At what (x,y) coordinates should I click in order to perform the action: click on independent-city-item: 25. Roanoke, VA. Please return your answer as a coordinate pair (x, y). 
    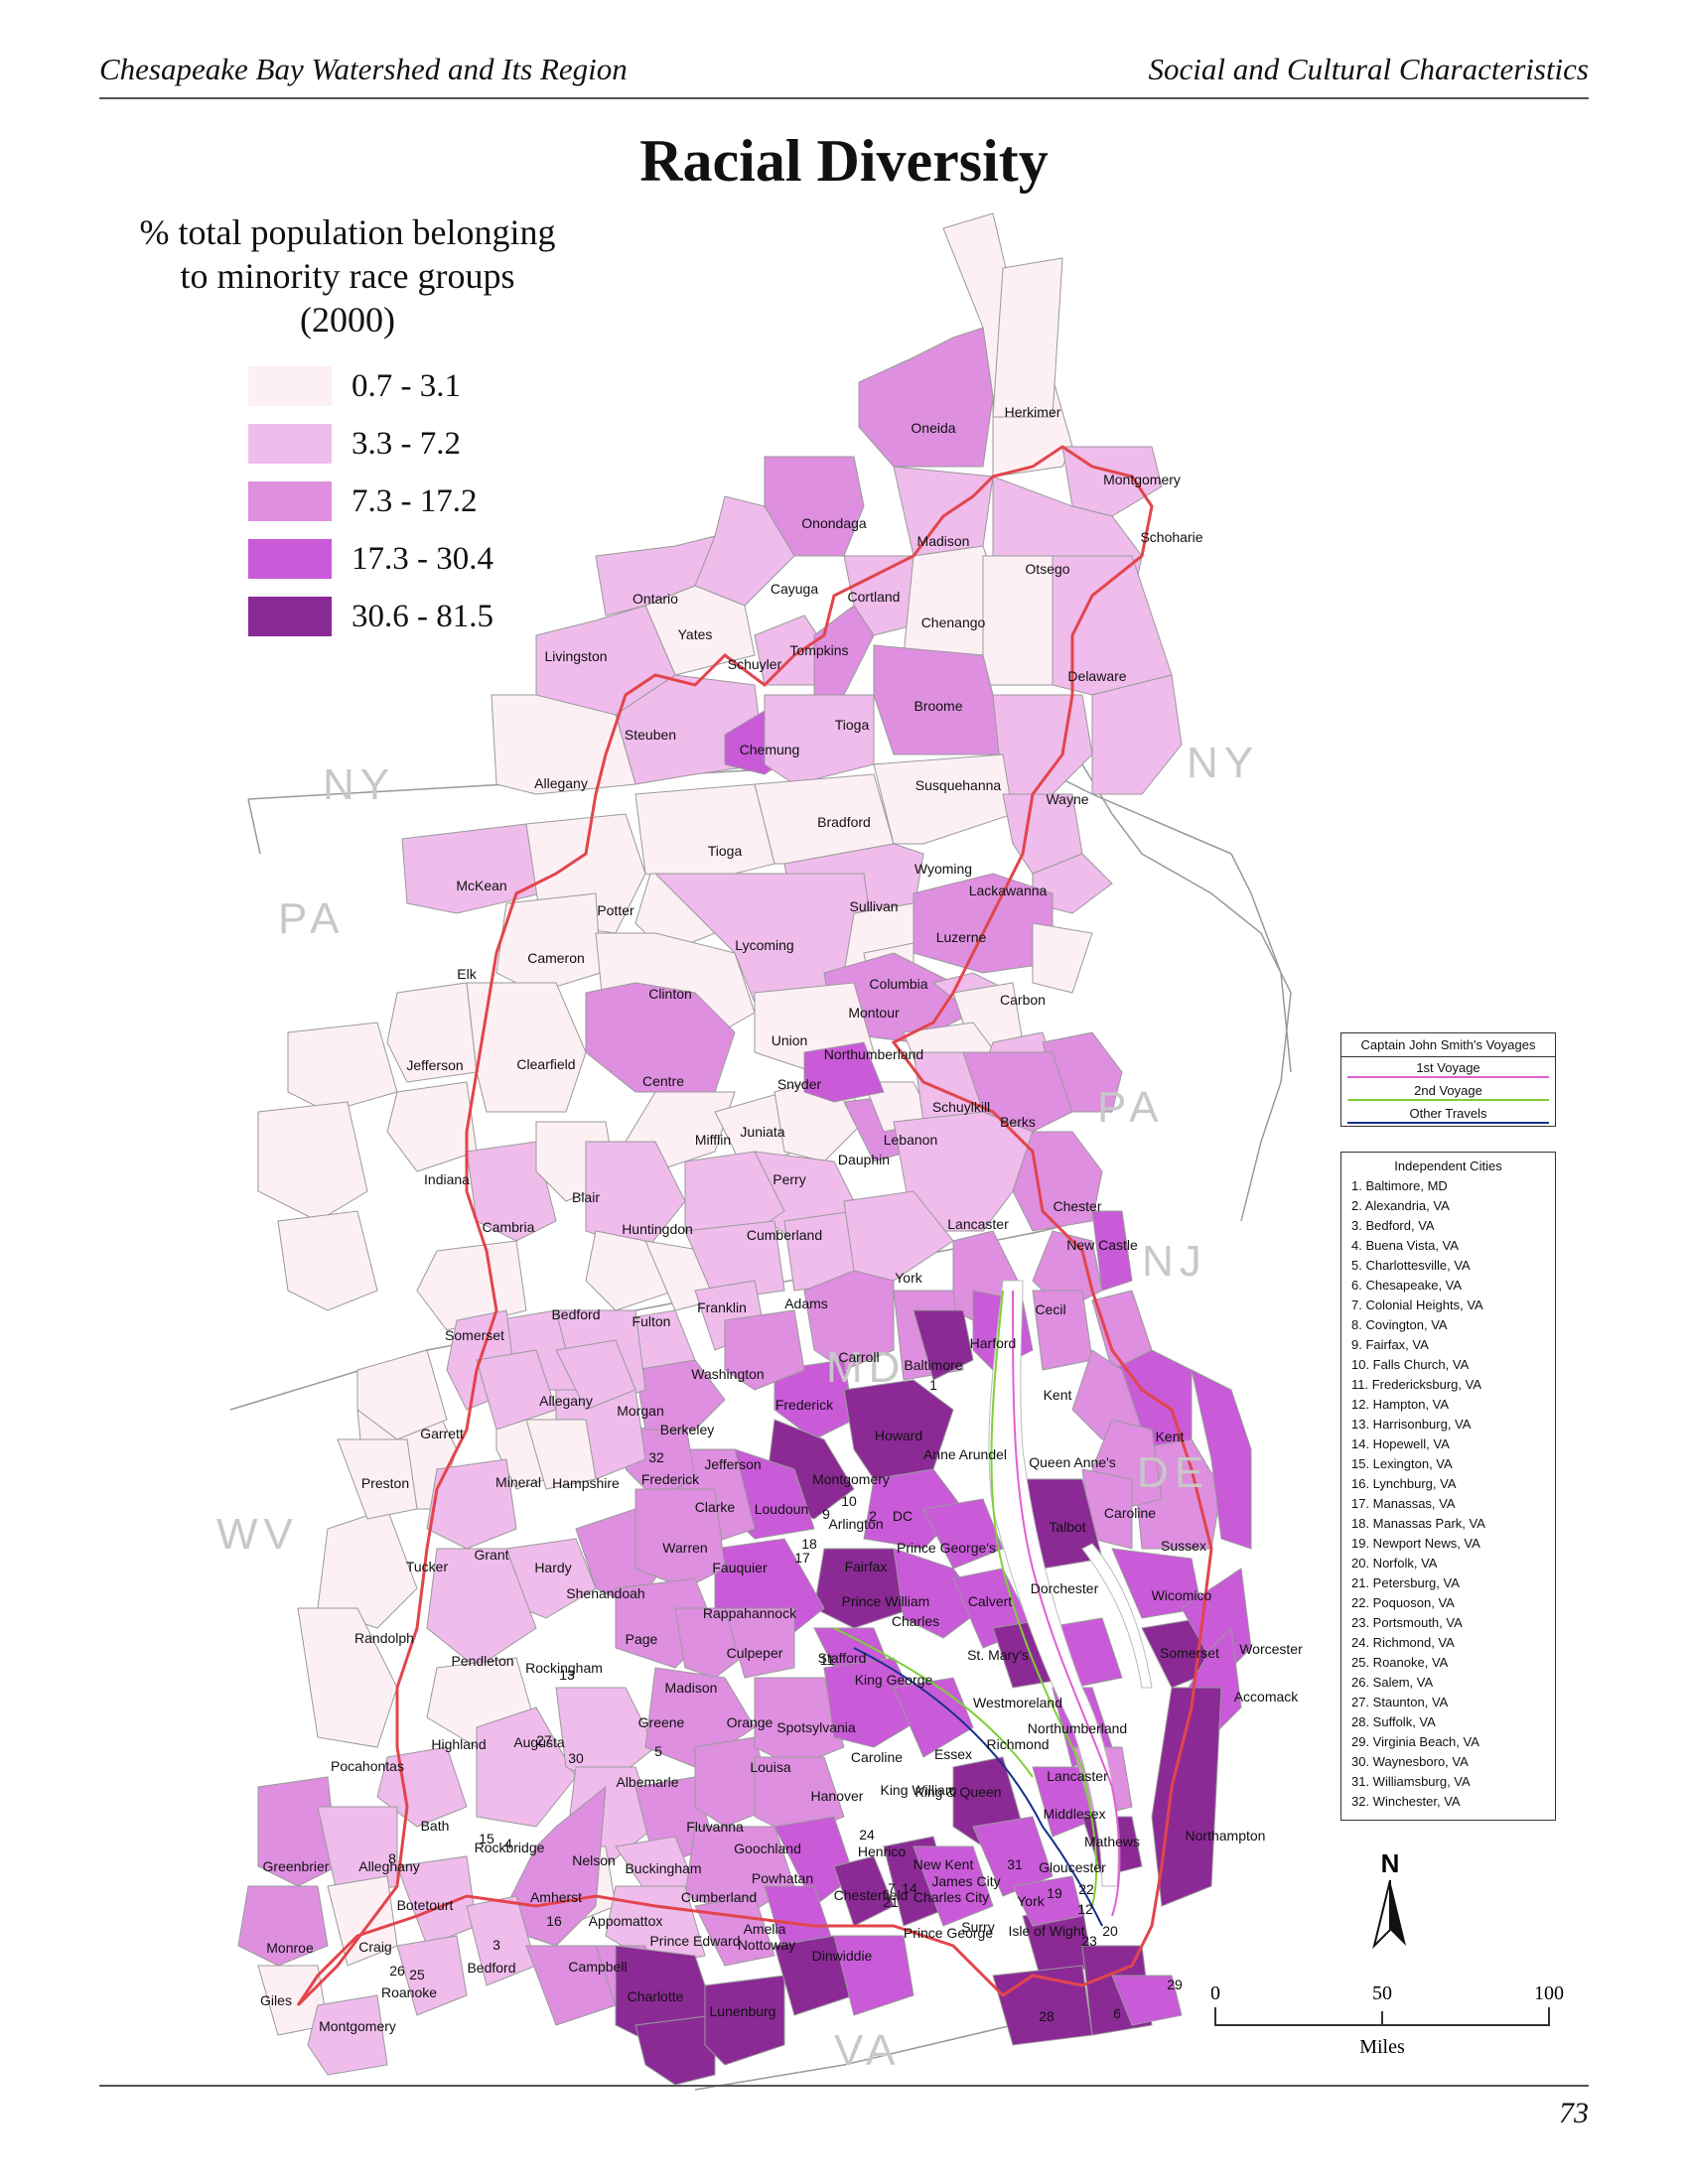
    Looking at the image, I should click on (1400, 1662).